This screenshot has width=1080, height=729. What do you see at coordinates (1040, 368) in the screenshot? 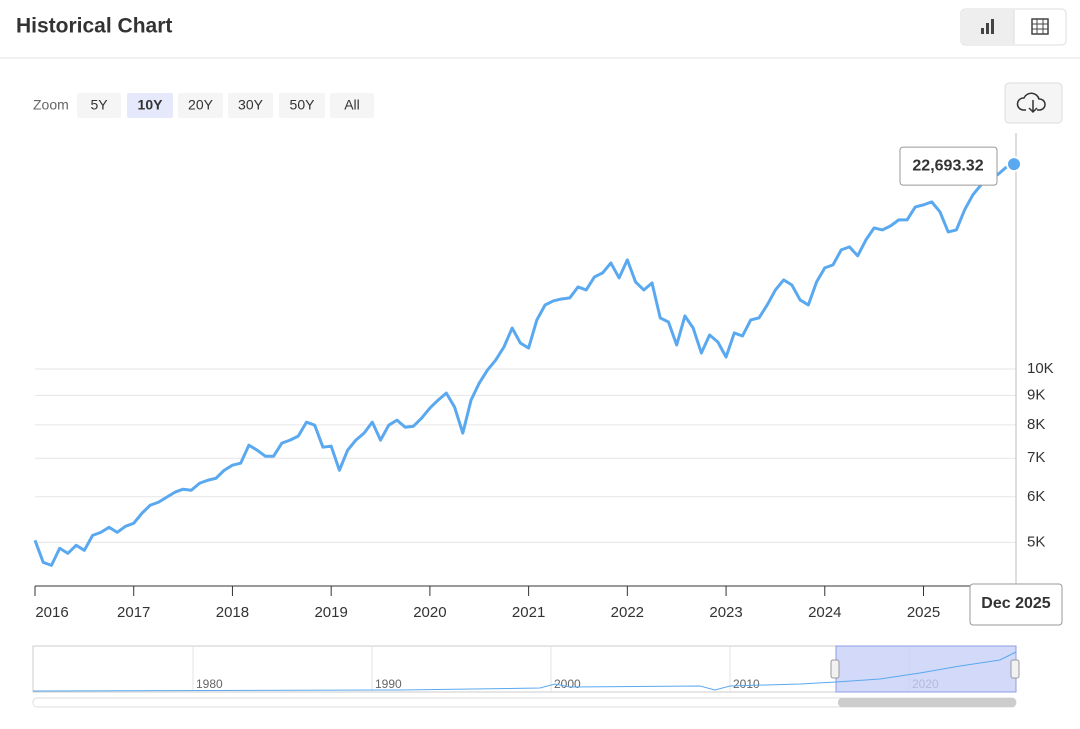
I see `y-tick-label: 10K` at bounding box center [1040, 368].